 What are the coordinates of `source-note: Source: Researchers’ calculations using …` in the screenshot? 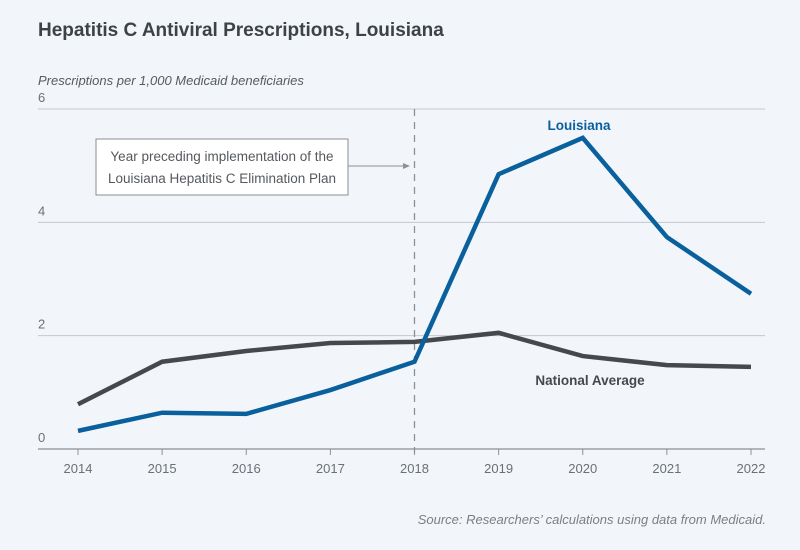 It's located at (591, 519).